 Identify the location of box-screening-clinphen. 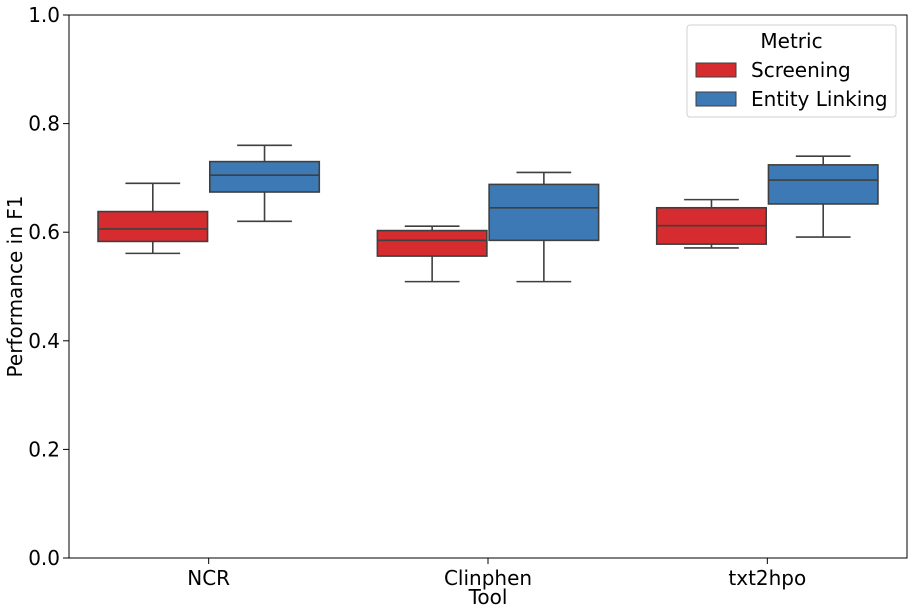
(432, 254).